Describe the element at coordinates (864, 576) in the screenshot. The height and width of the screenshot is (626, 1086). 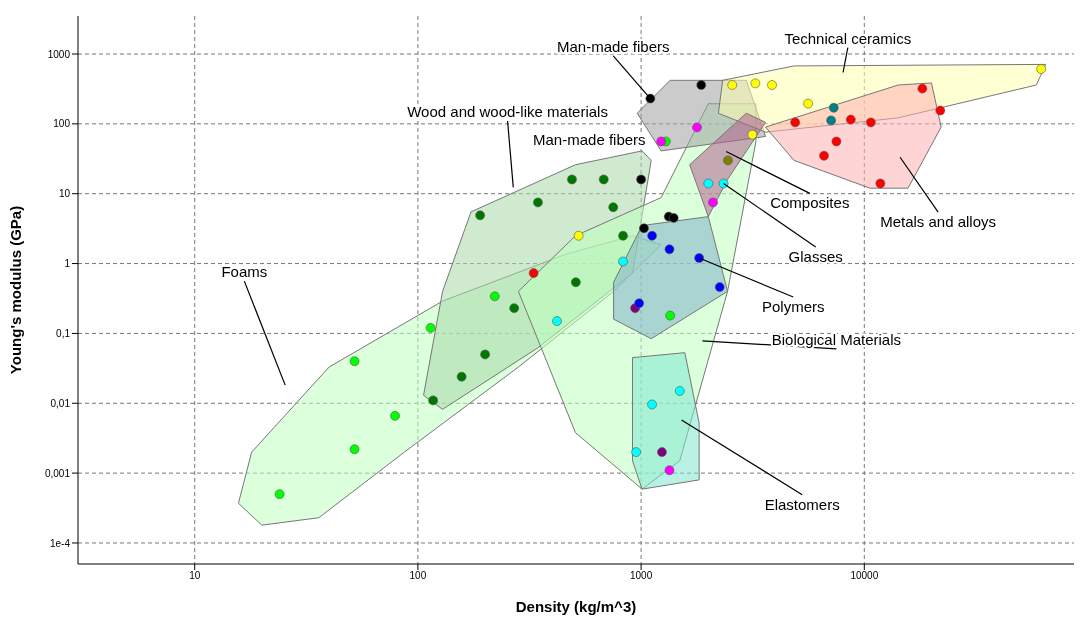
I see `x-tick-label: 10000` at that location.